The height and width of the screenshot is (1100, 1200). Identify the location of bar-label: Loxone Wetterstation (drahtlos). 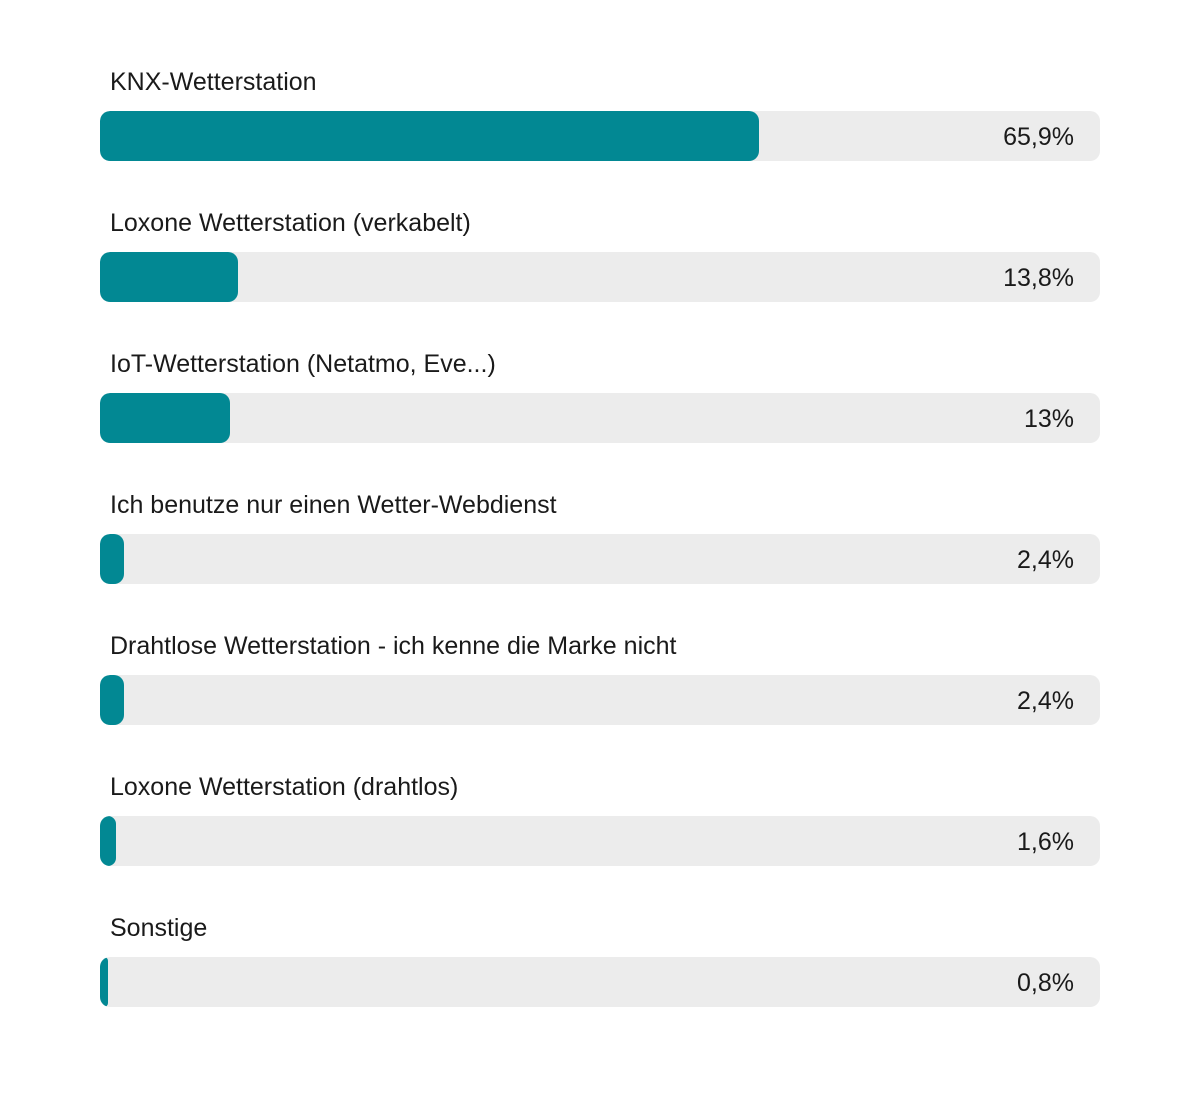
(284, 787).